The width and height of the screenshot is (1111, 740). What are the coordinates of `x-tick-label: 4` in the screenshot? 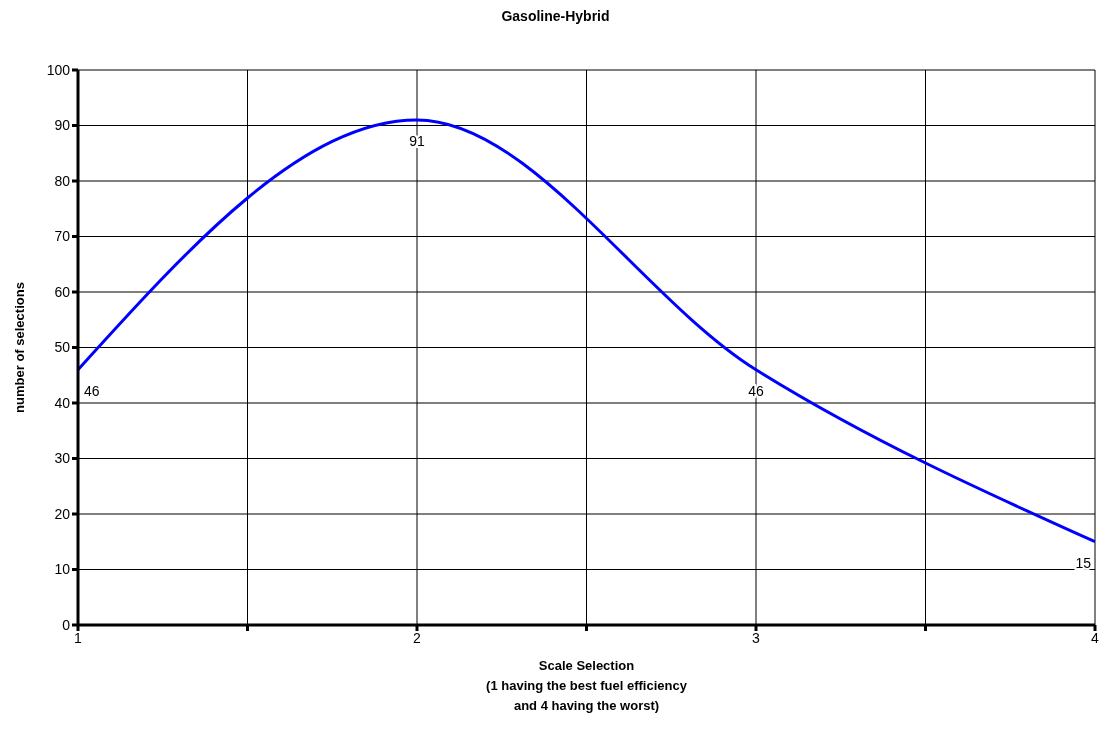 It's located at (1095, 637).